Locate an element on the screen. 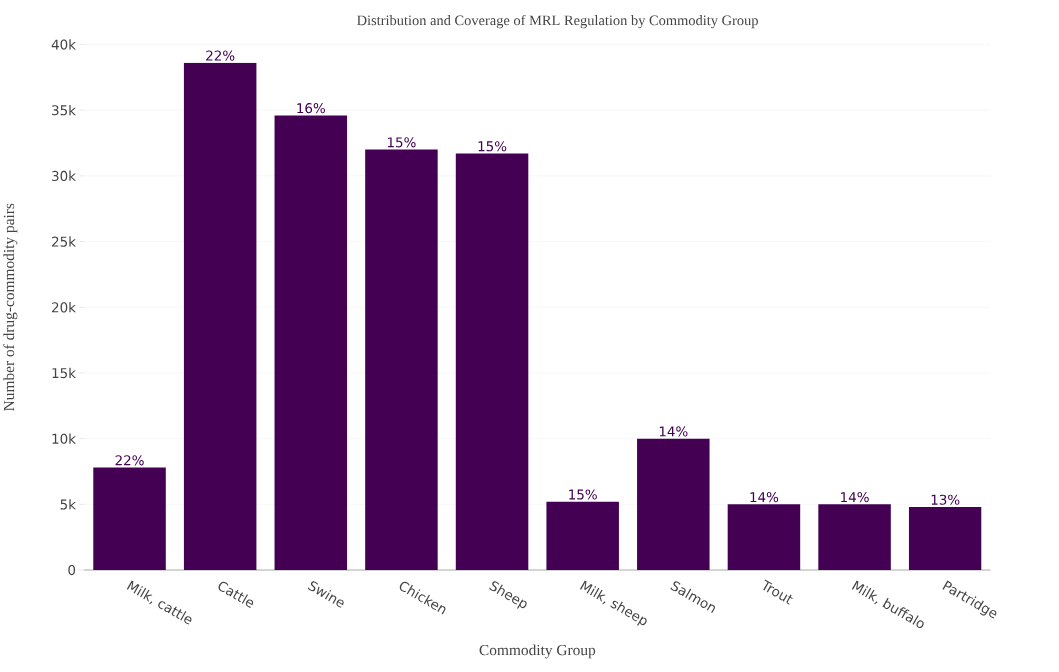 Image resolution: width=1059 pixels, height=672 pixels. y-tick-label: 35k is located at coordinates (64, 110).